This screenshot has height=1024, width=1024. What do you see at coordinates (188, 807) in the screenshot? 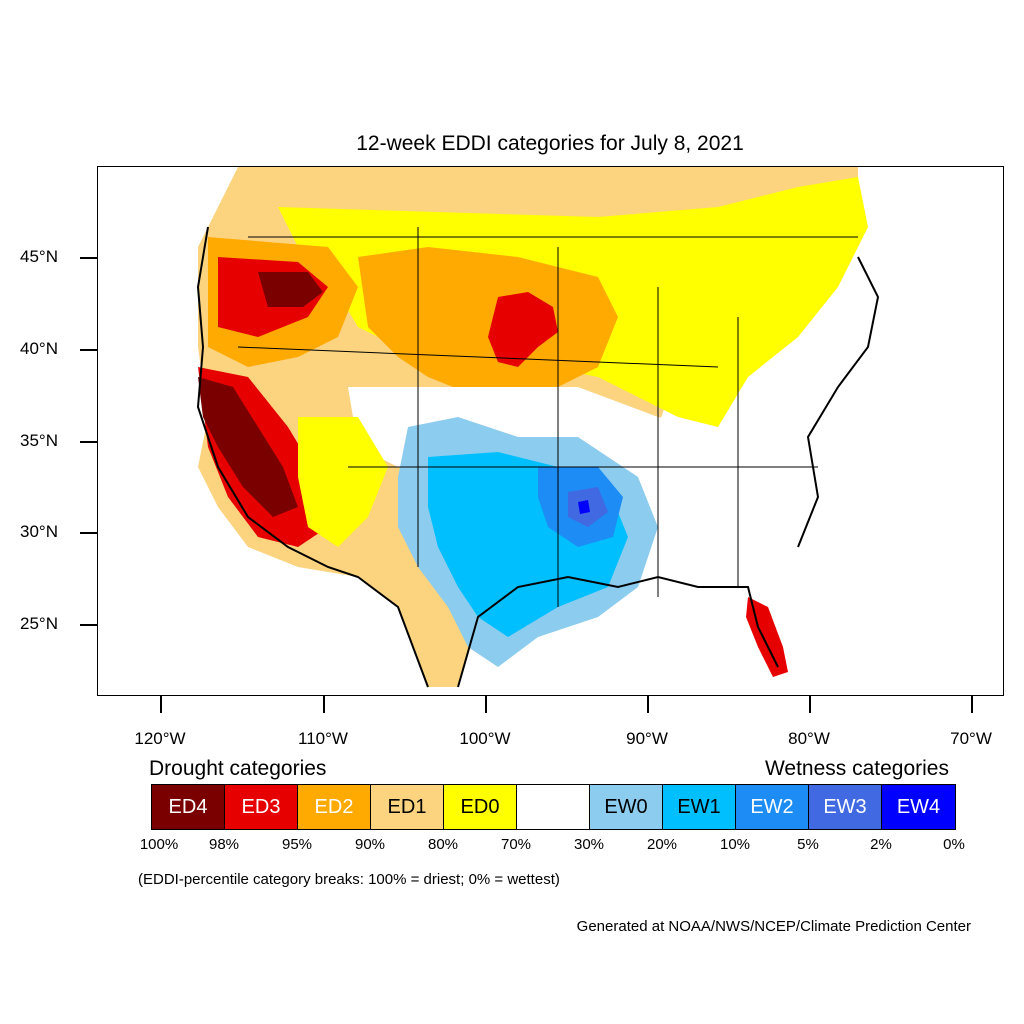
I see `legend-box-ed4: ED4` at bounding box center [188, 807].